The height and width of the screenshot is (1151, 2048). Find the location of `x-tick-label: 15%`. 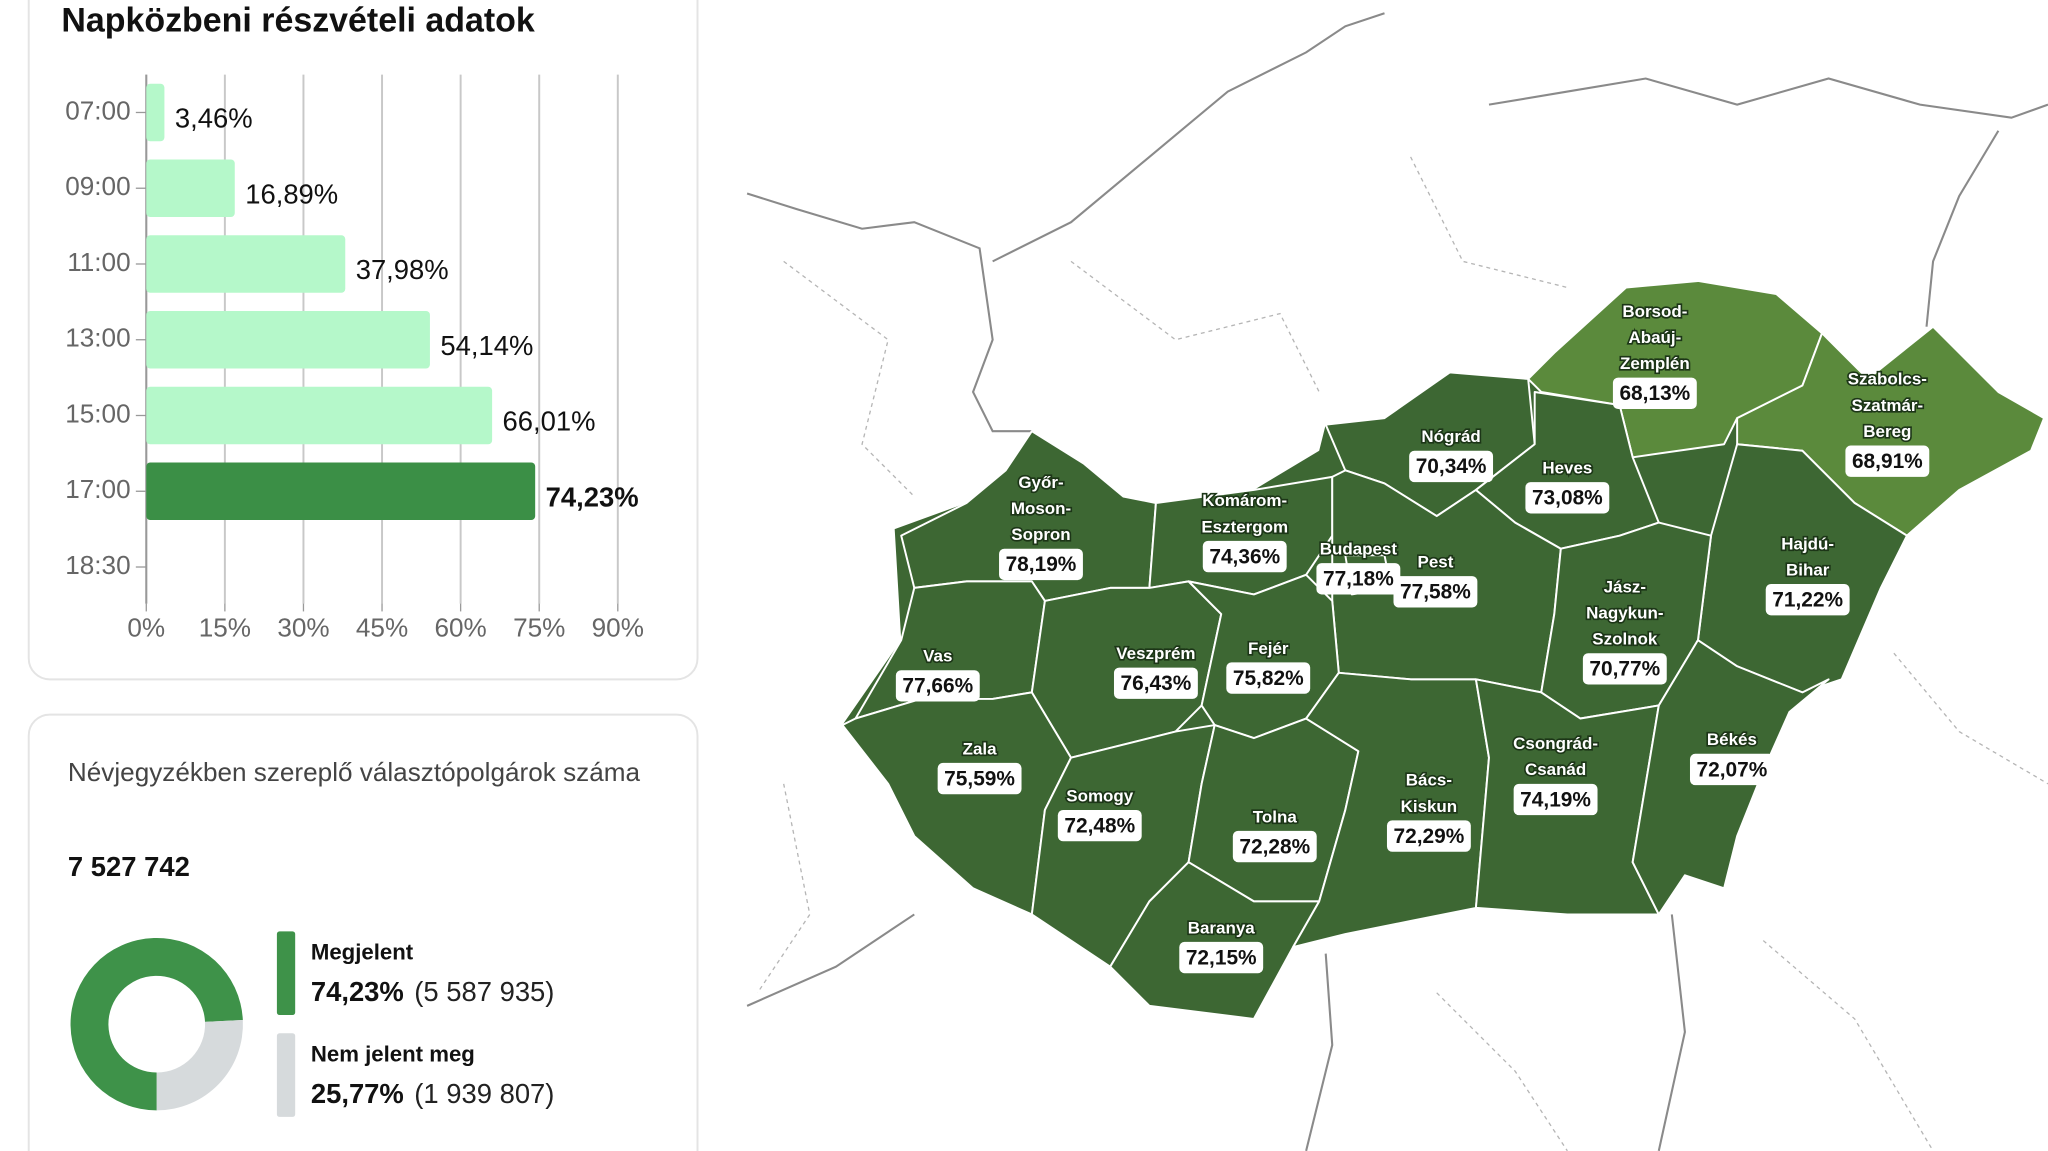

x-tick-label: 15% is located at coordinates (225, 628).